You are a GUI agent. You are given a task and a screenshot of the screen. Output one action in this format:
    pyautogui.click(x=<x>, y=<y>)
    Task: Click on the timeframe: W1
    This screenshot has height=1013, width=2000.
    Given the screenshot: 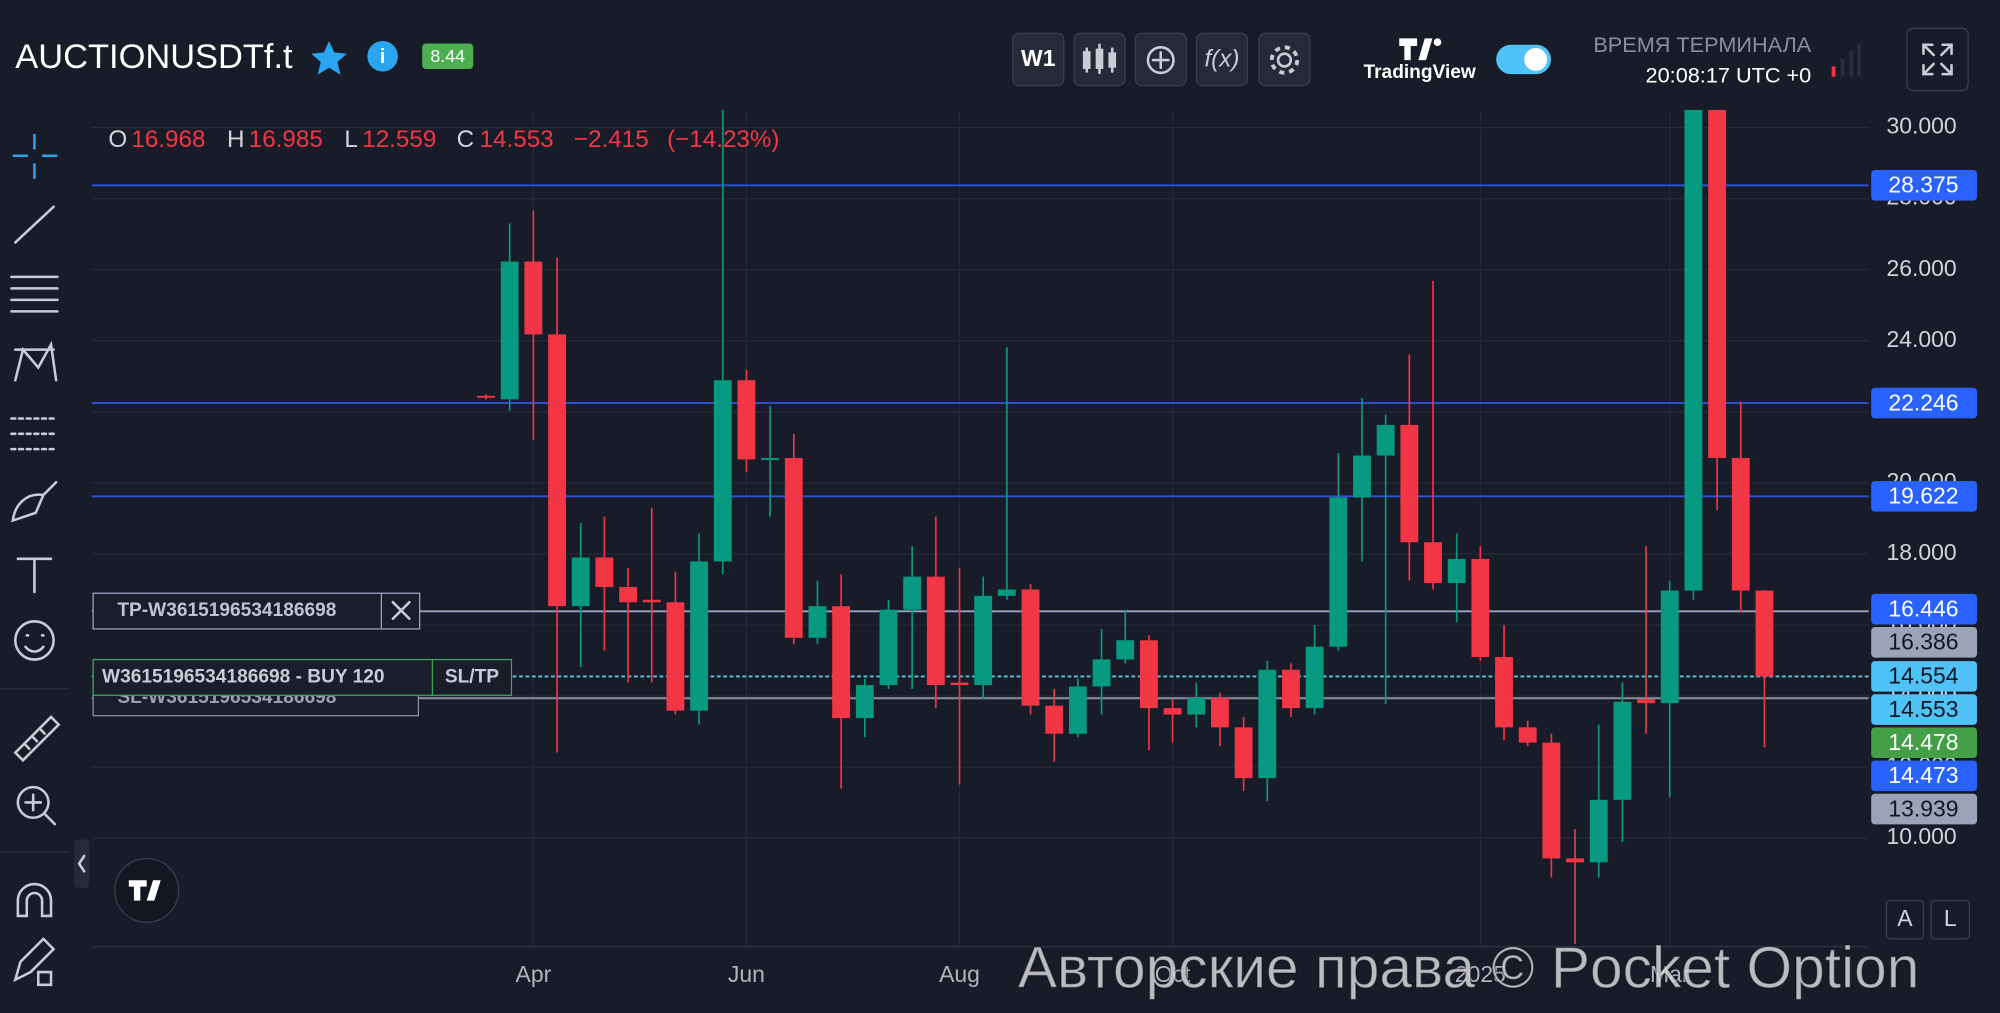 What is the action you would take?
    pyautogui.click(x=1038, y=58)
    